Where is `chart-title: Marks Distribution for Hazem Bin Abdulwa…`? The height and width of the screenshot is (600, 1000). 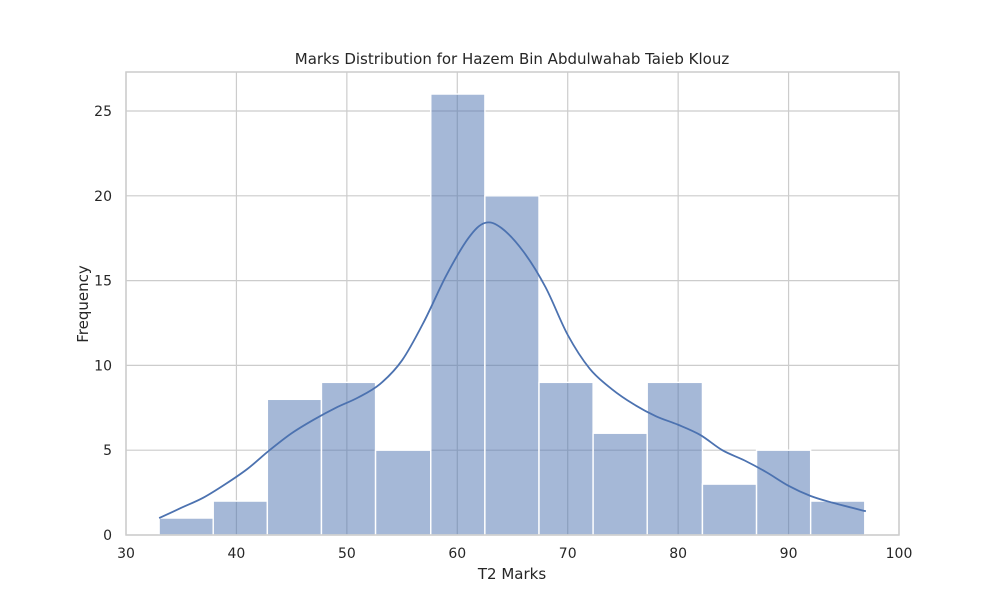
chart-title: Marks Distribution for Hazem Bin Abdulwa… is located at coordinates (512, 59).